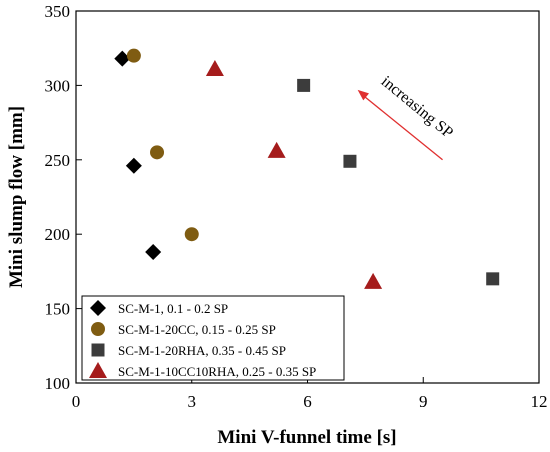 The height and width of the screenshot is (452, 550). Describe the element at coordinates (423, 401) in the screenshot. I see `x-tick-label: 9` at that location.